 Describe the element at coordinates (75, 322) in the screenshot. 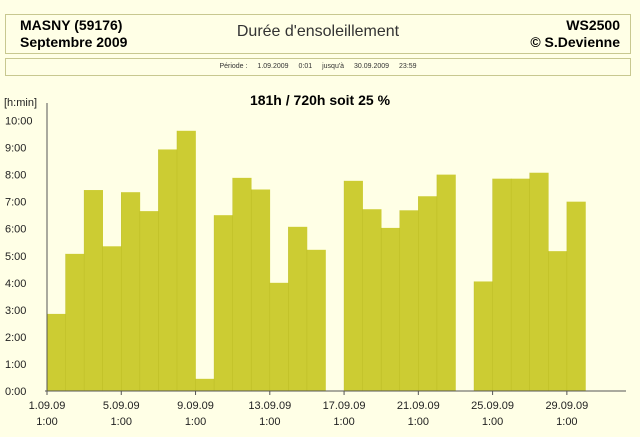

I see `bar-2.09` at that location.